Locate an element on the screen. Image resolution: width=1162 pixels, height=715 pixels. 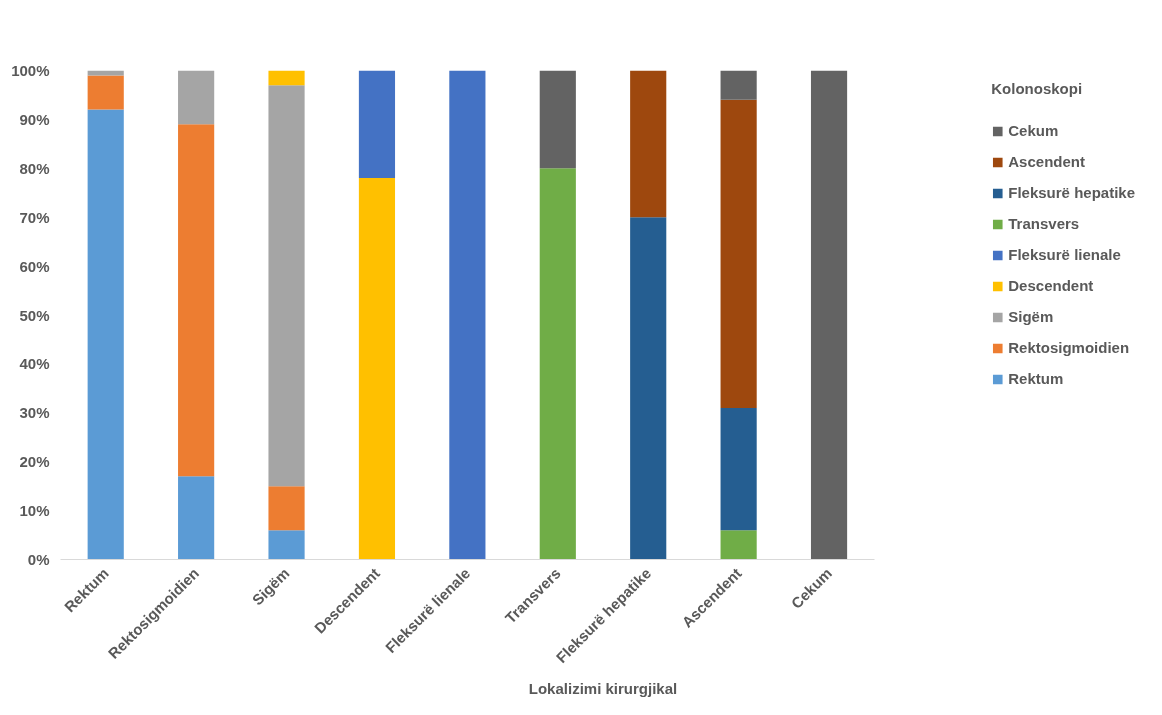
legend-label: Rektum is located at coordinates (1036, 378).